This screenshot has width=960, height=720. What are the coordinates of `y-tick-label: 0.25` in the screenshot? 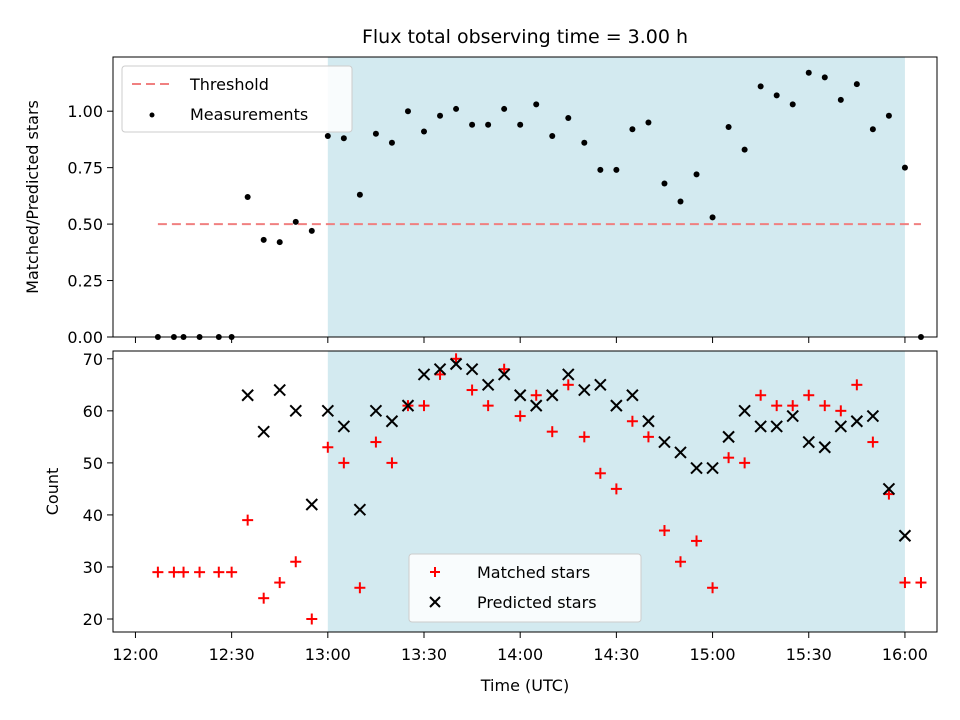 It's located at (85, 281).